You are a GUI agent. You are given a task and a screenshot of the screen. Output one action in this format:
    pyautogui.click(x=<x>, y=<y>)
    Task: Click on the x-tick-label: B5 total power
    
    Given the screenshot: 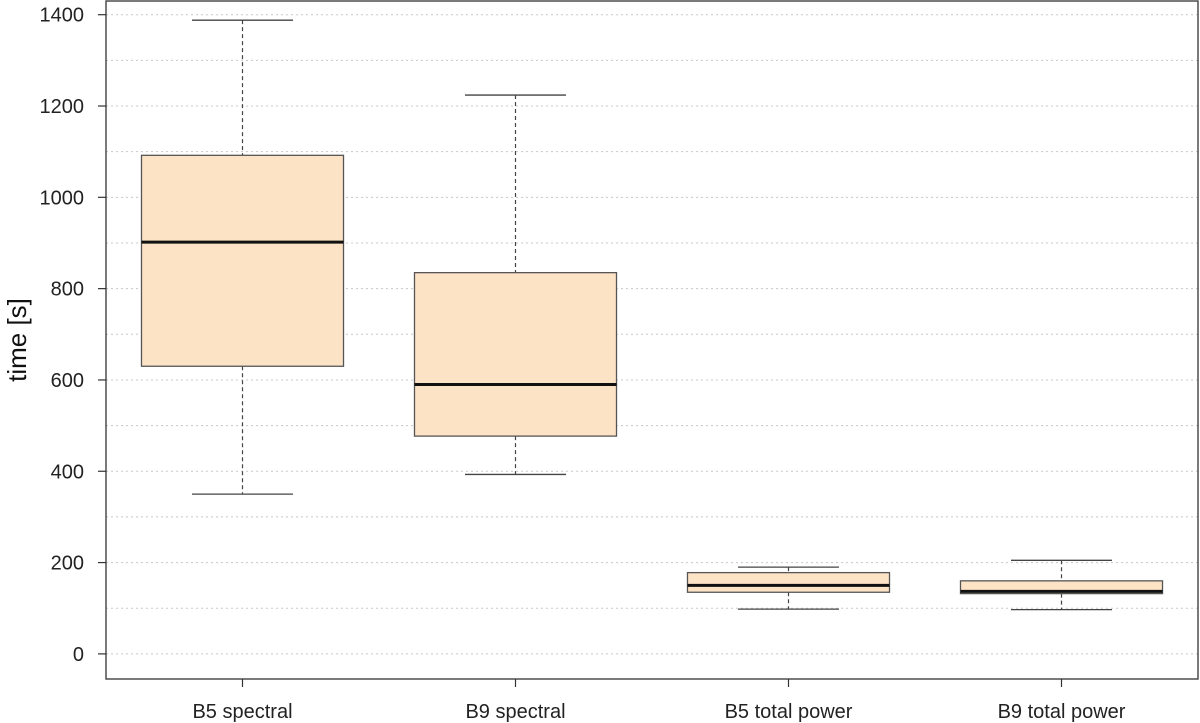 What is the action you would take?
    pyautogui.click(x=789, y=712)
    